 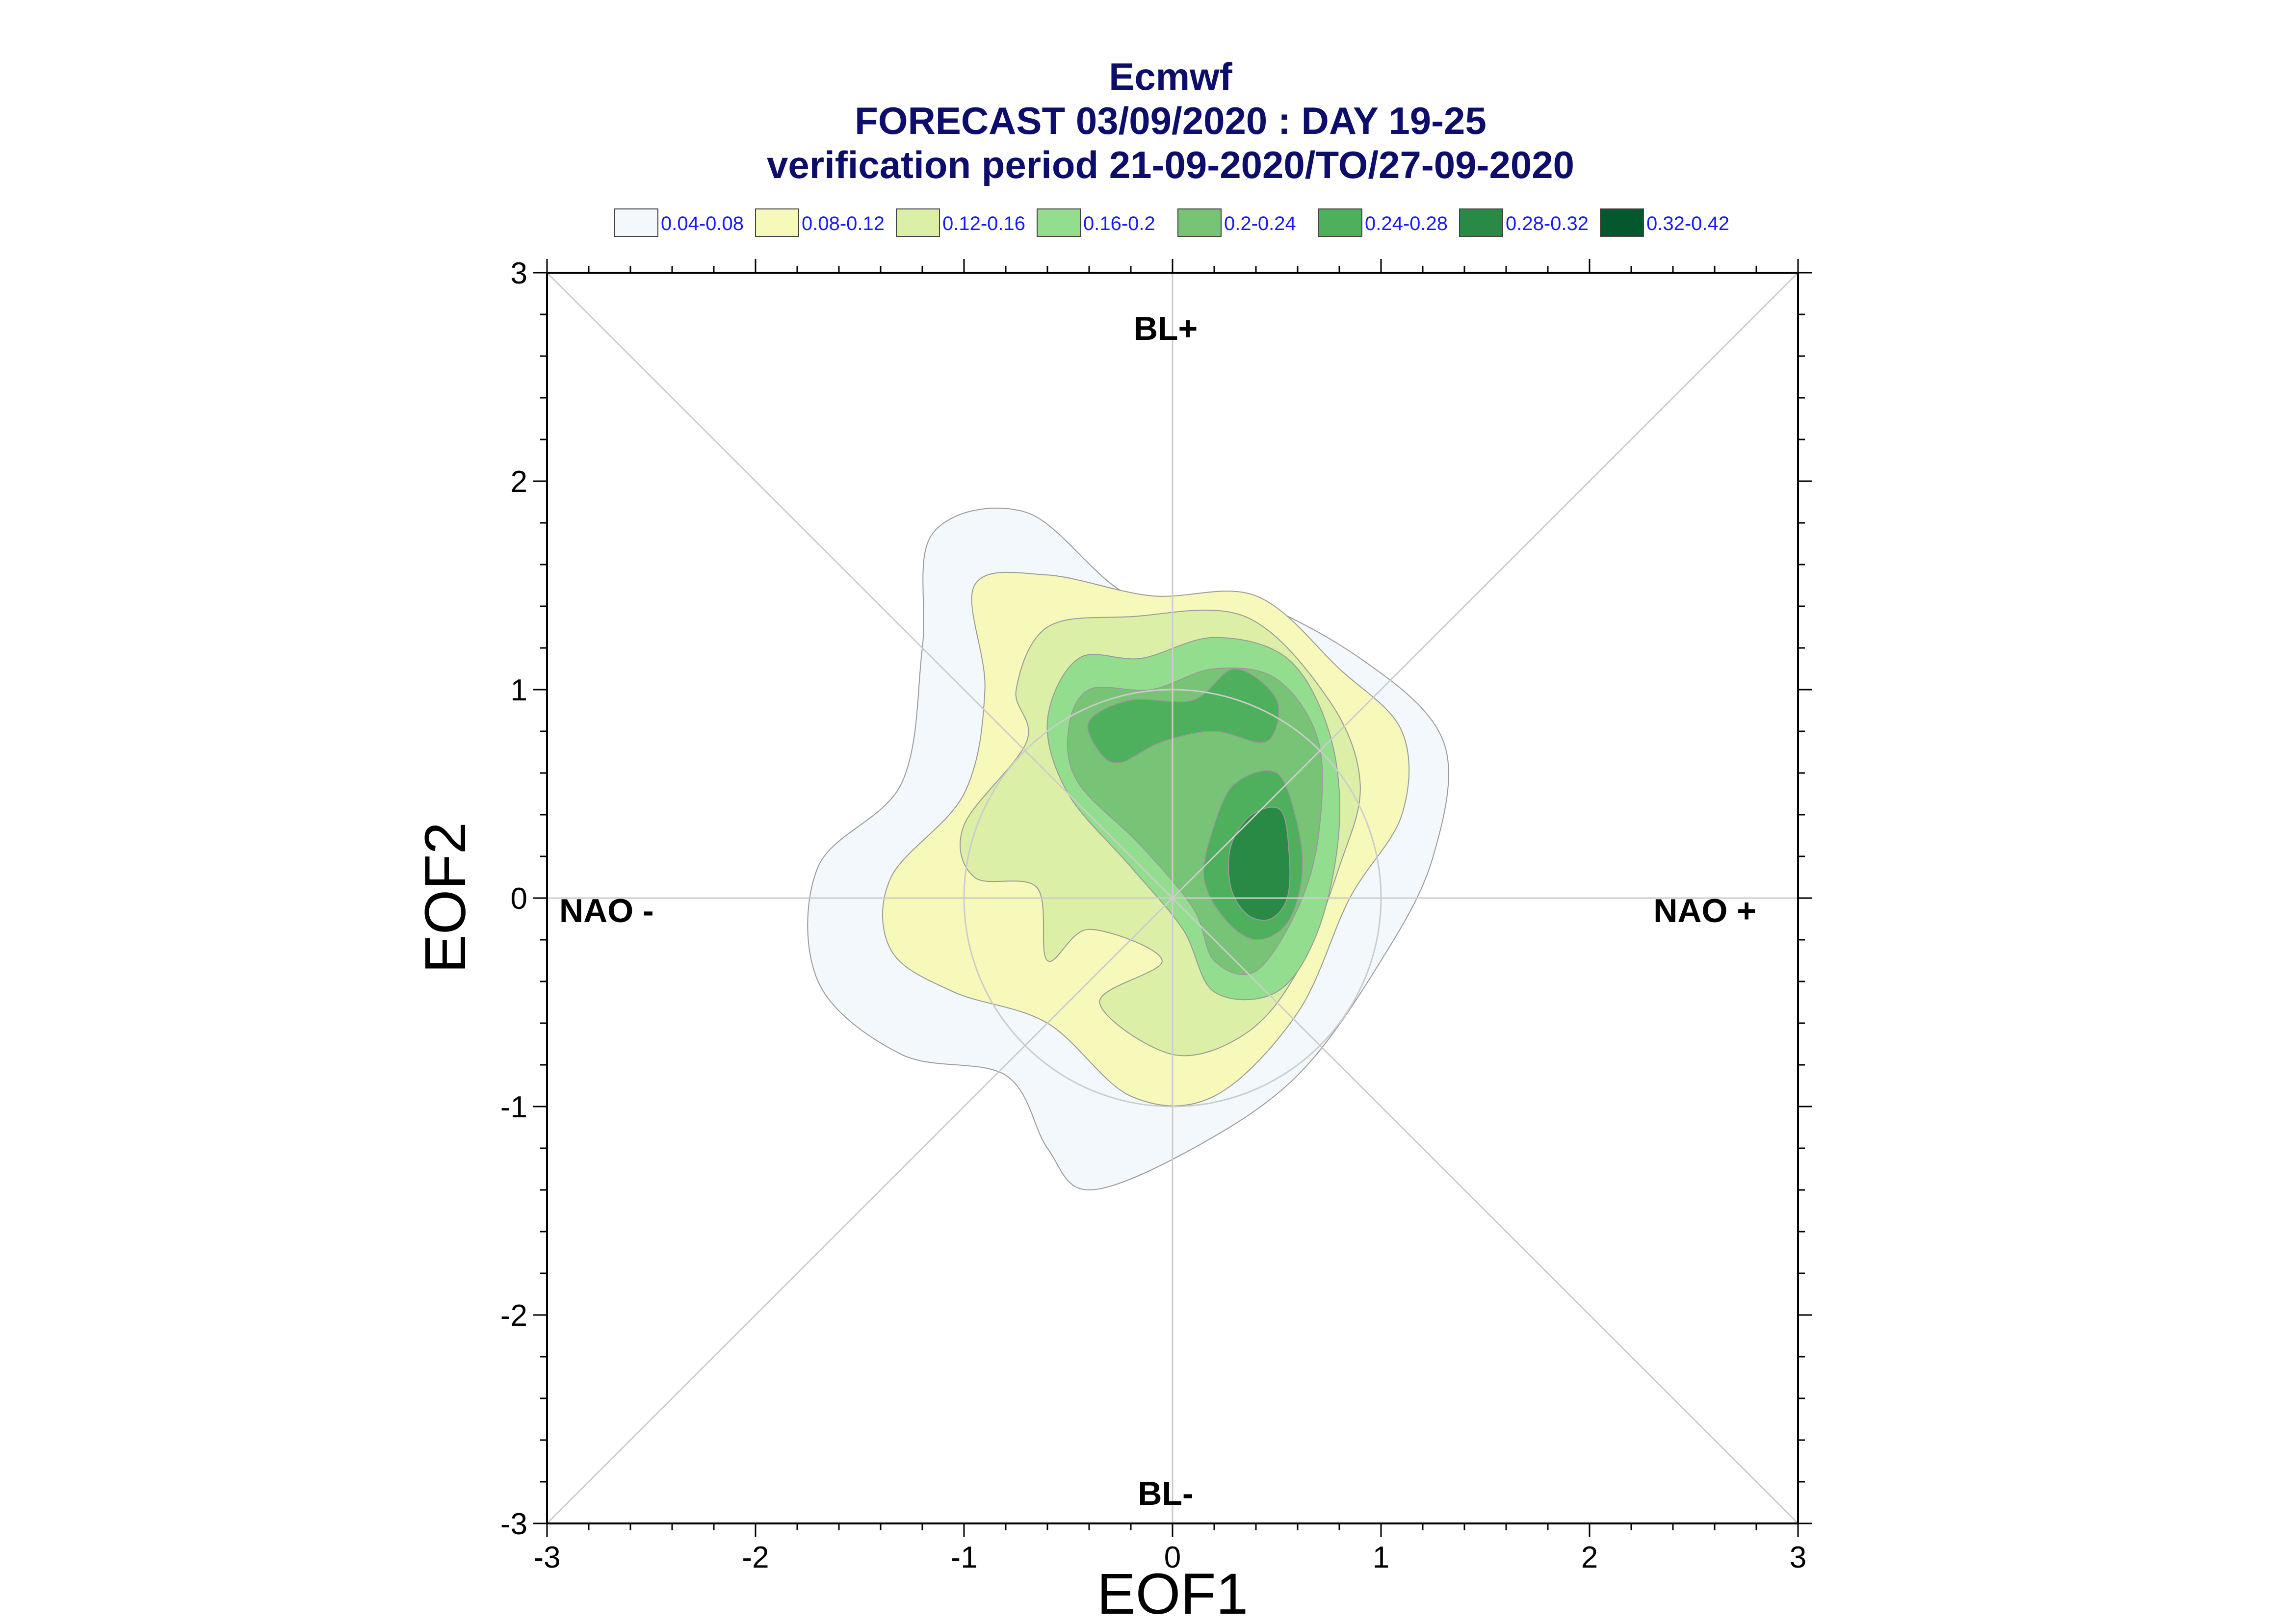 What do you see at coordinates (1381, 1557) in the screenshot?
I see `x-tick-label: 1` at bounding box center [1381, 1557].